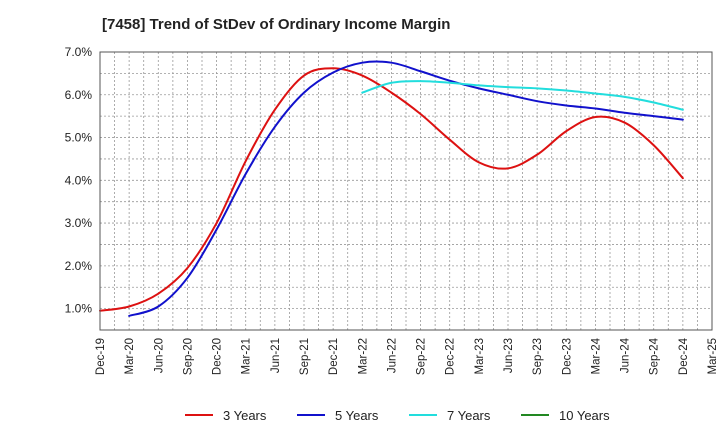  What do you see at coordinates (188, 356) in the screenshot?
I see `x-tick-label: Sep-20` at bounding box center [188, 356].